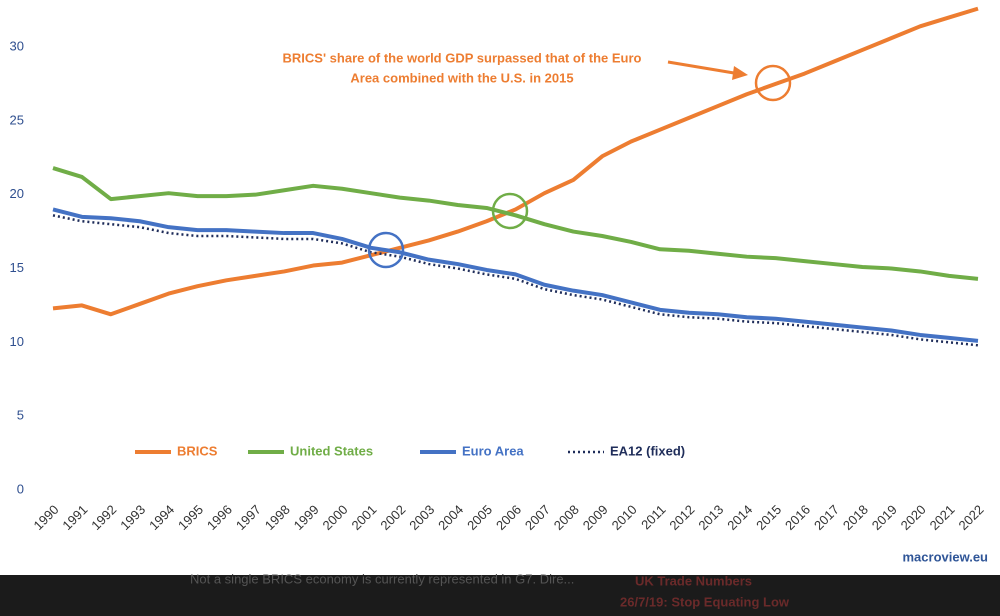 The height and width of the screenshot is (616, 1000). What do you see at coordinates (913, 517) in the screenshot?
I see `x-tick-label: 2020` at bounding box center [913, 517].